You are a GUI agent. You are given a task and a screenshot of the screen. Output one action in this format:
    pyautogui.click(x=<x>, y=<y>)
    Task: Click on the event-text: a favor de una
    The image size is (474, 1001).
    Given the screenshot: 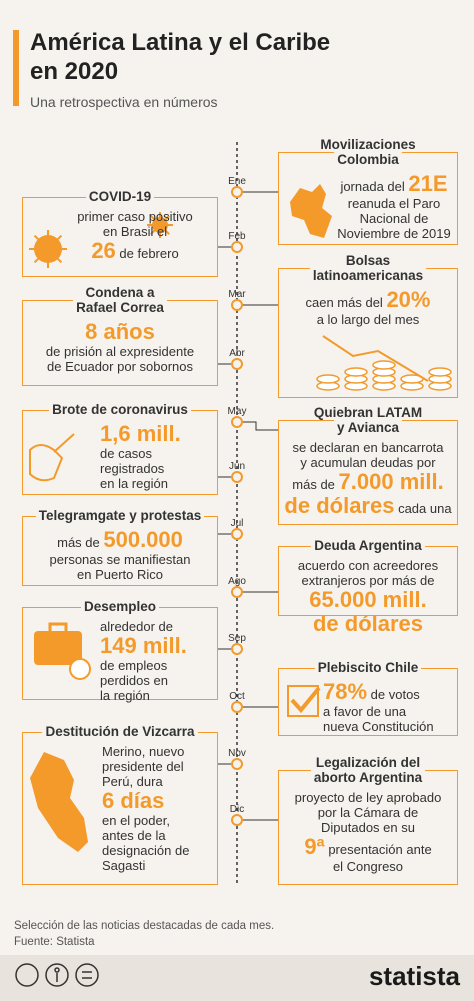 What is the action you would take?
    pyautogui.click(x=365, y=711)
    